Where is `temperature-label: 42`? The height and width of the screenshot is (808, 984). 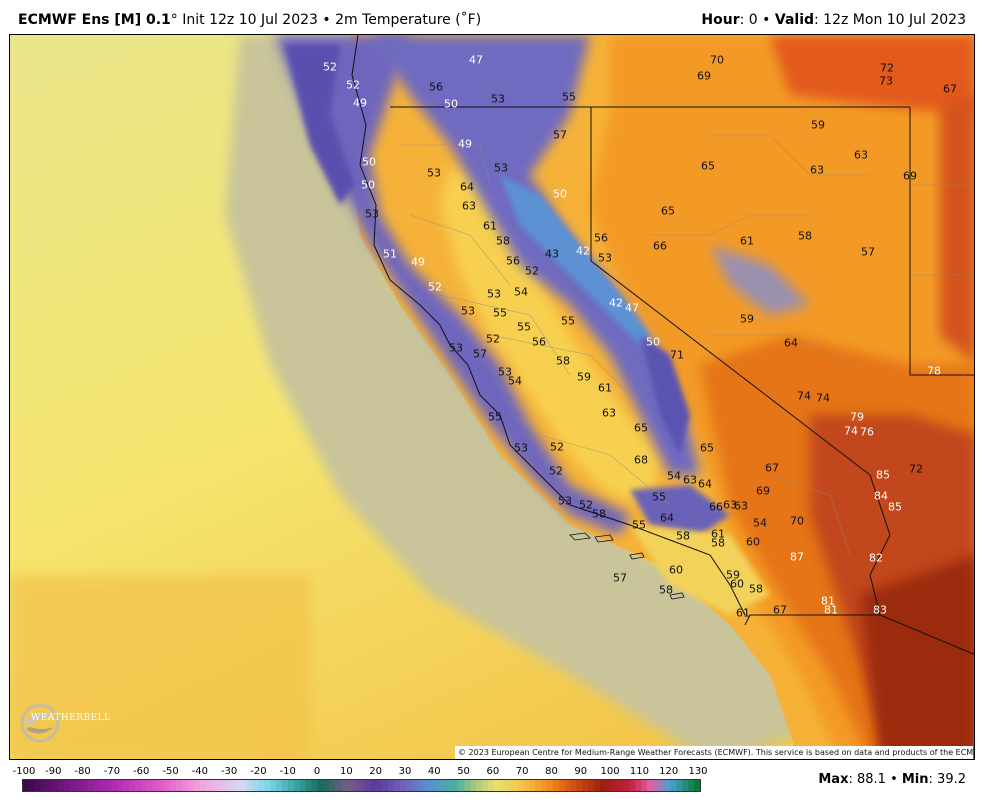
temperature-label: 42 is located at coordinates (616, 303).